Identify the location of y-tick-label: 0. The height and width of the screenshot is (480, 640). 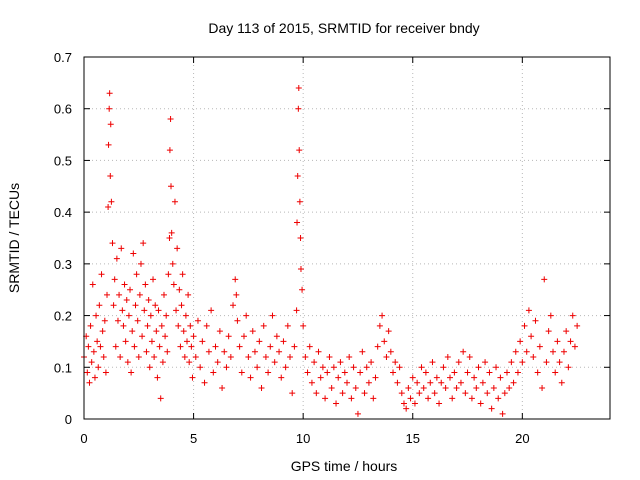
(68, 419).